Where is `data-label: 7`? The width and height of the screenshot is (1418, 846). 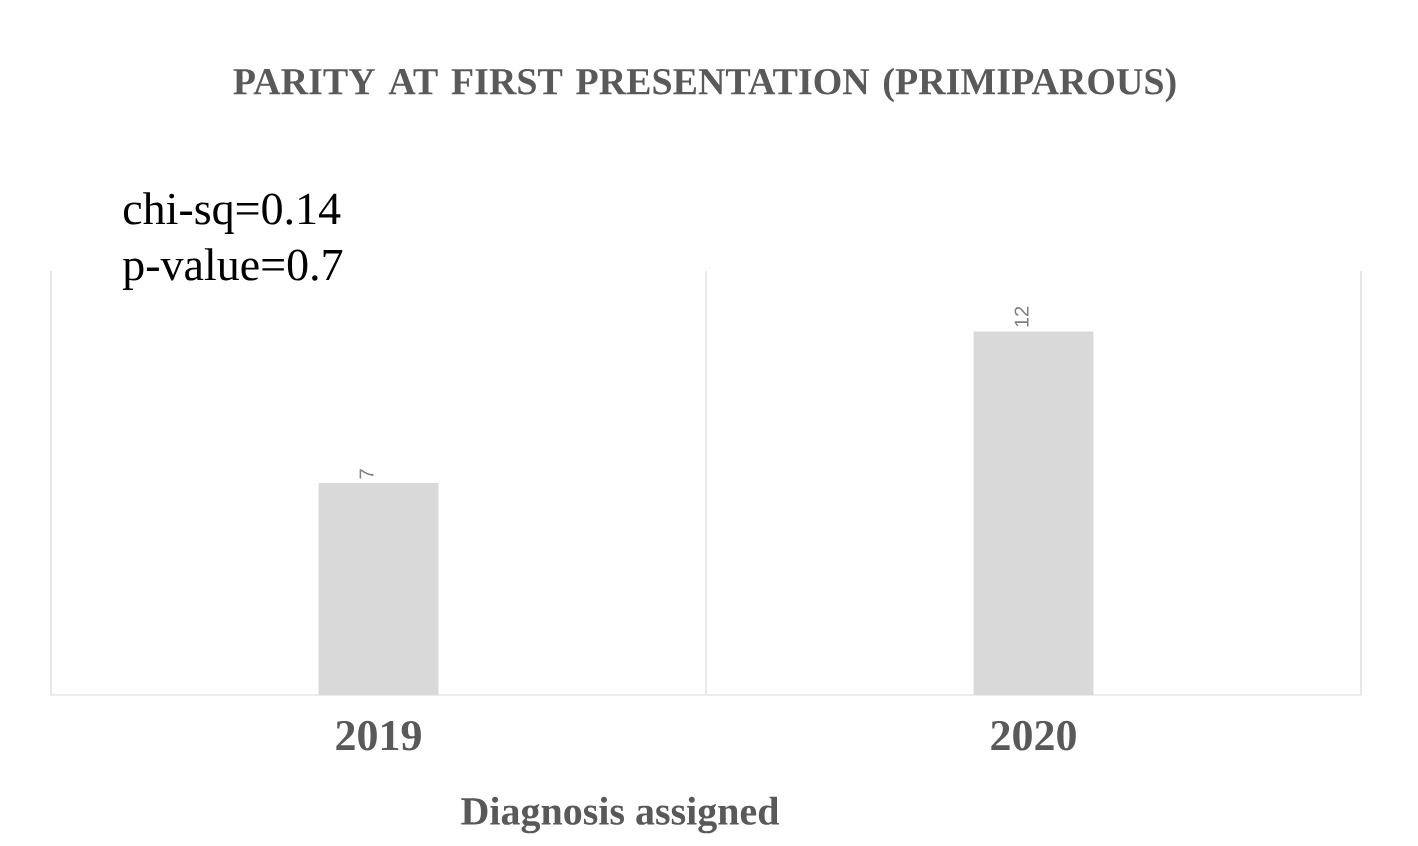 data-label: 7 is located at coordinates (366, 474).